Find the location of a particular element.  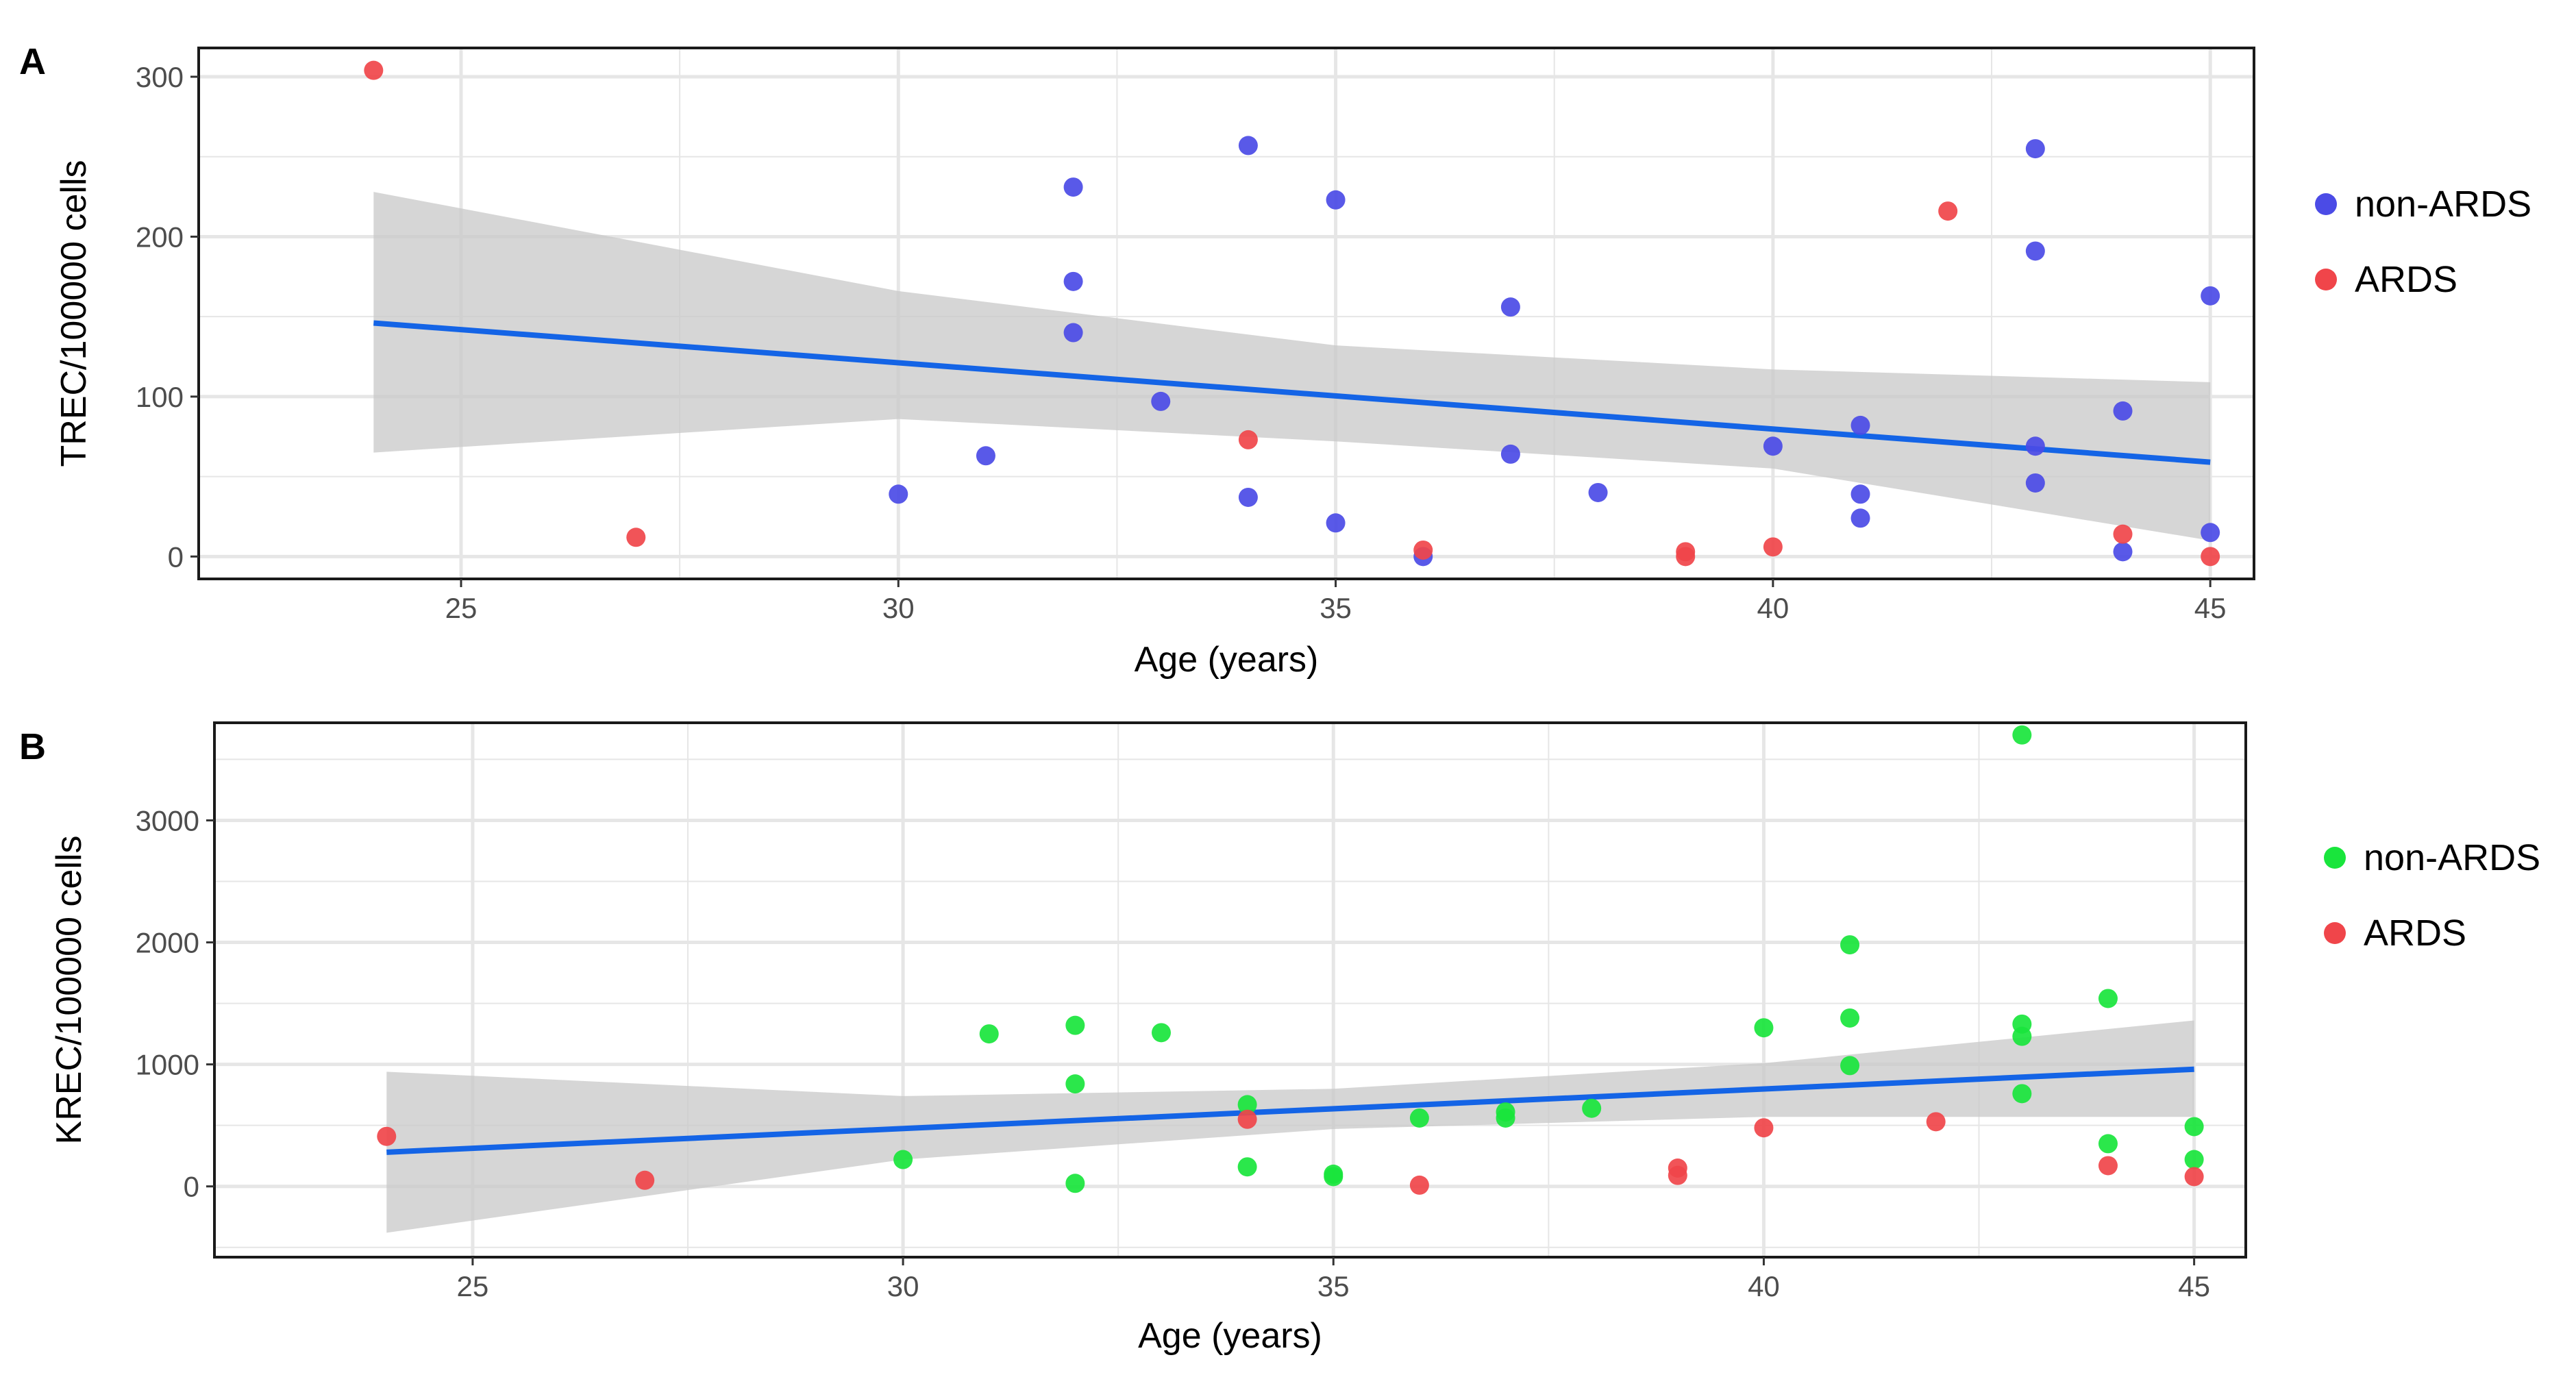

y-axis-title: KREC/100000 cells is located at coordinates (69, 990).